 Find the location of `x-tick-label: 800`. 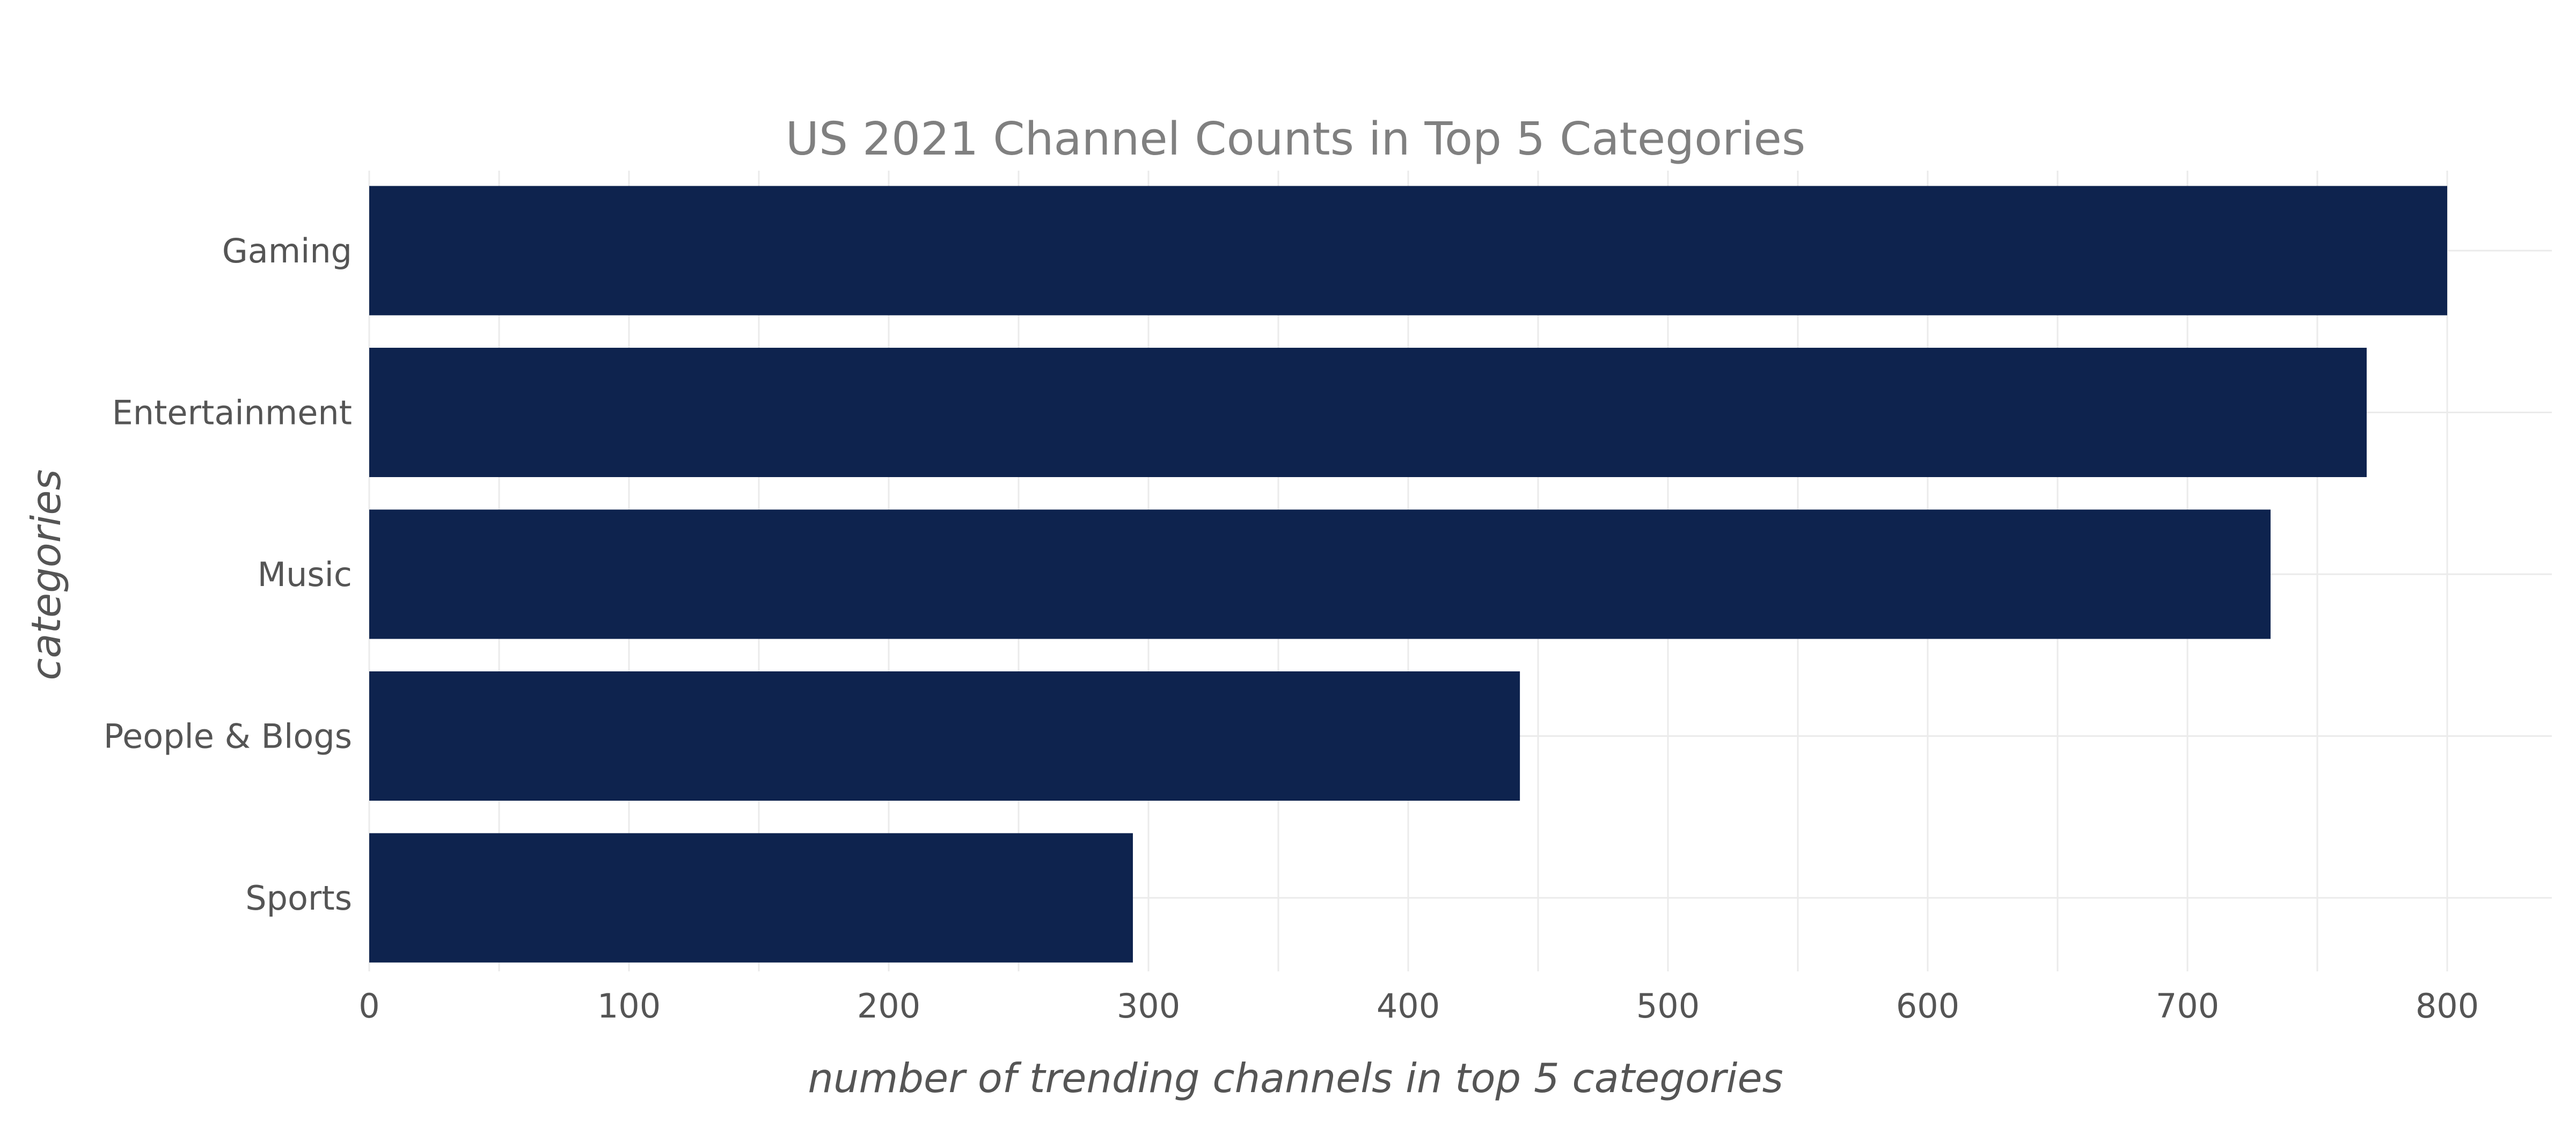

x-tick-label: 800 is located at coordinates (2447, 1006).